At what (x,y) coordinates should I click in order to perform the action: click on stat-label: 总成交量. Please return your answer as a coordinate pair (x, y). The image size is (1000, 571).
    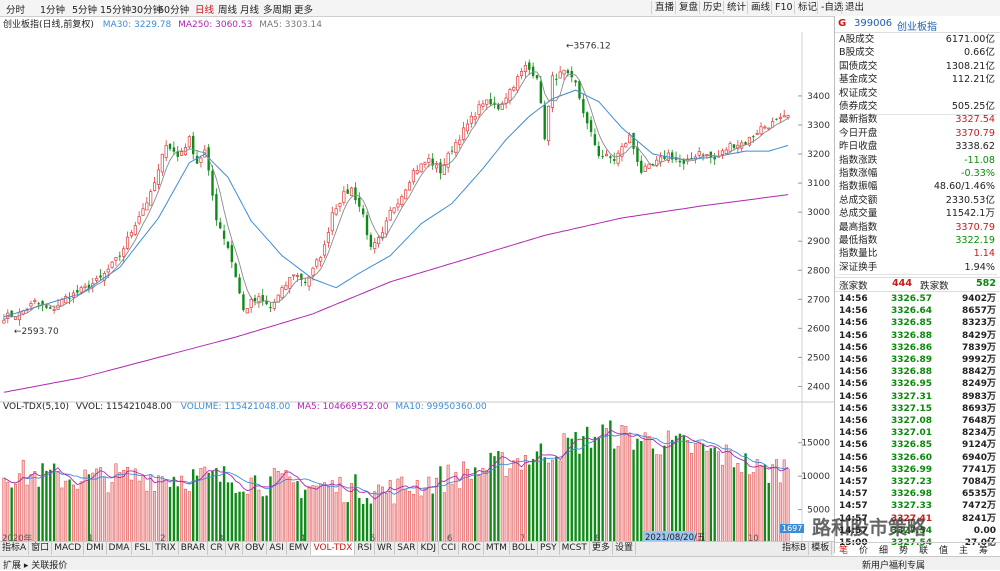
    Looking at the image, I should click on (858, 214).